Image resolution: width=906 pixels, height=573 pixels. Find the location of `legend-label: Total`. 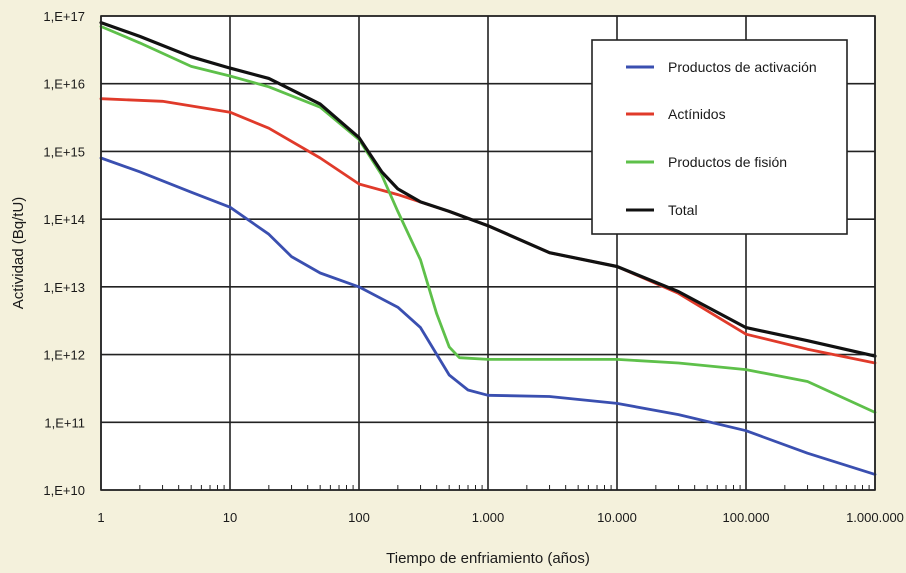

legend-label: Total is located at coordinates (683, 210).